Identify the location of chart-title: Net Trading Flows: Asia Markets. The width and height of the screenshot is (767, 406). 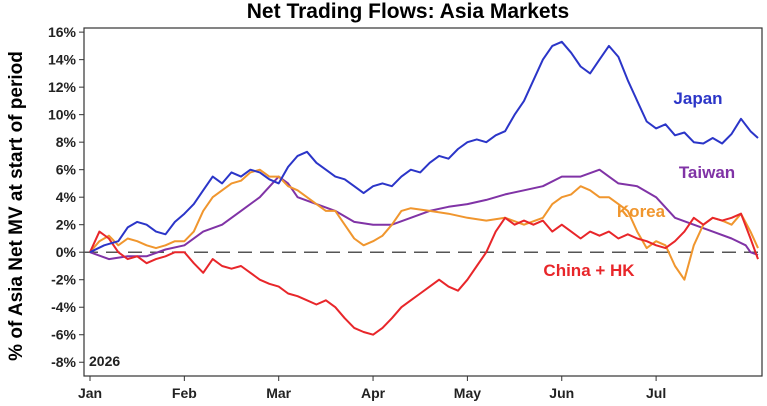
(408, 11).